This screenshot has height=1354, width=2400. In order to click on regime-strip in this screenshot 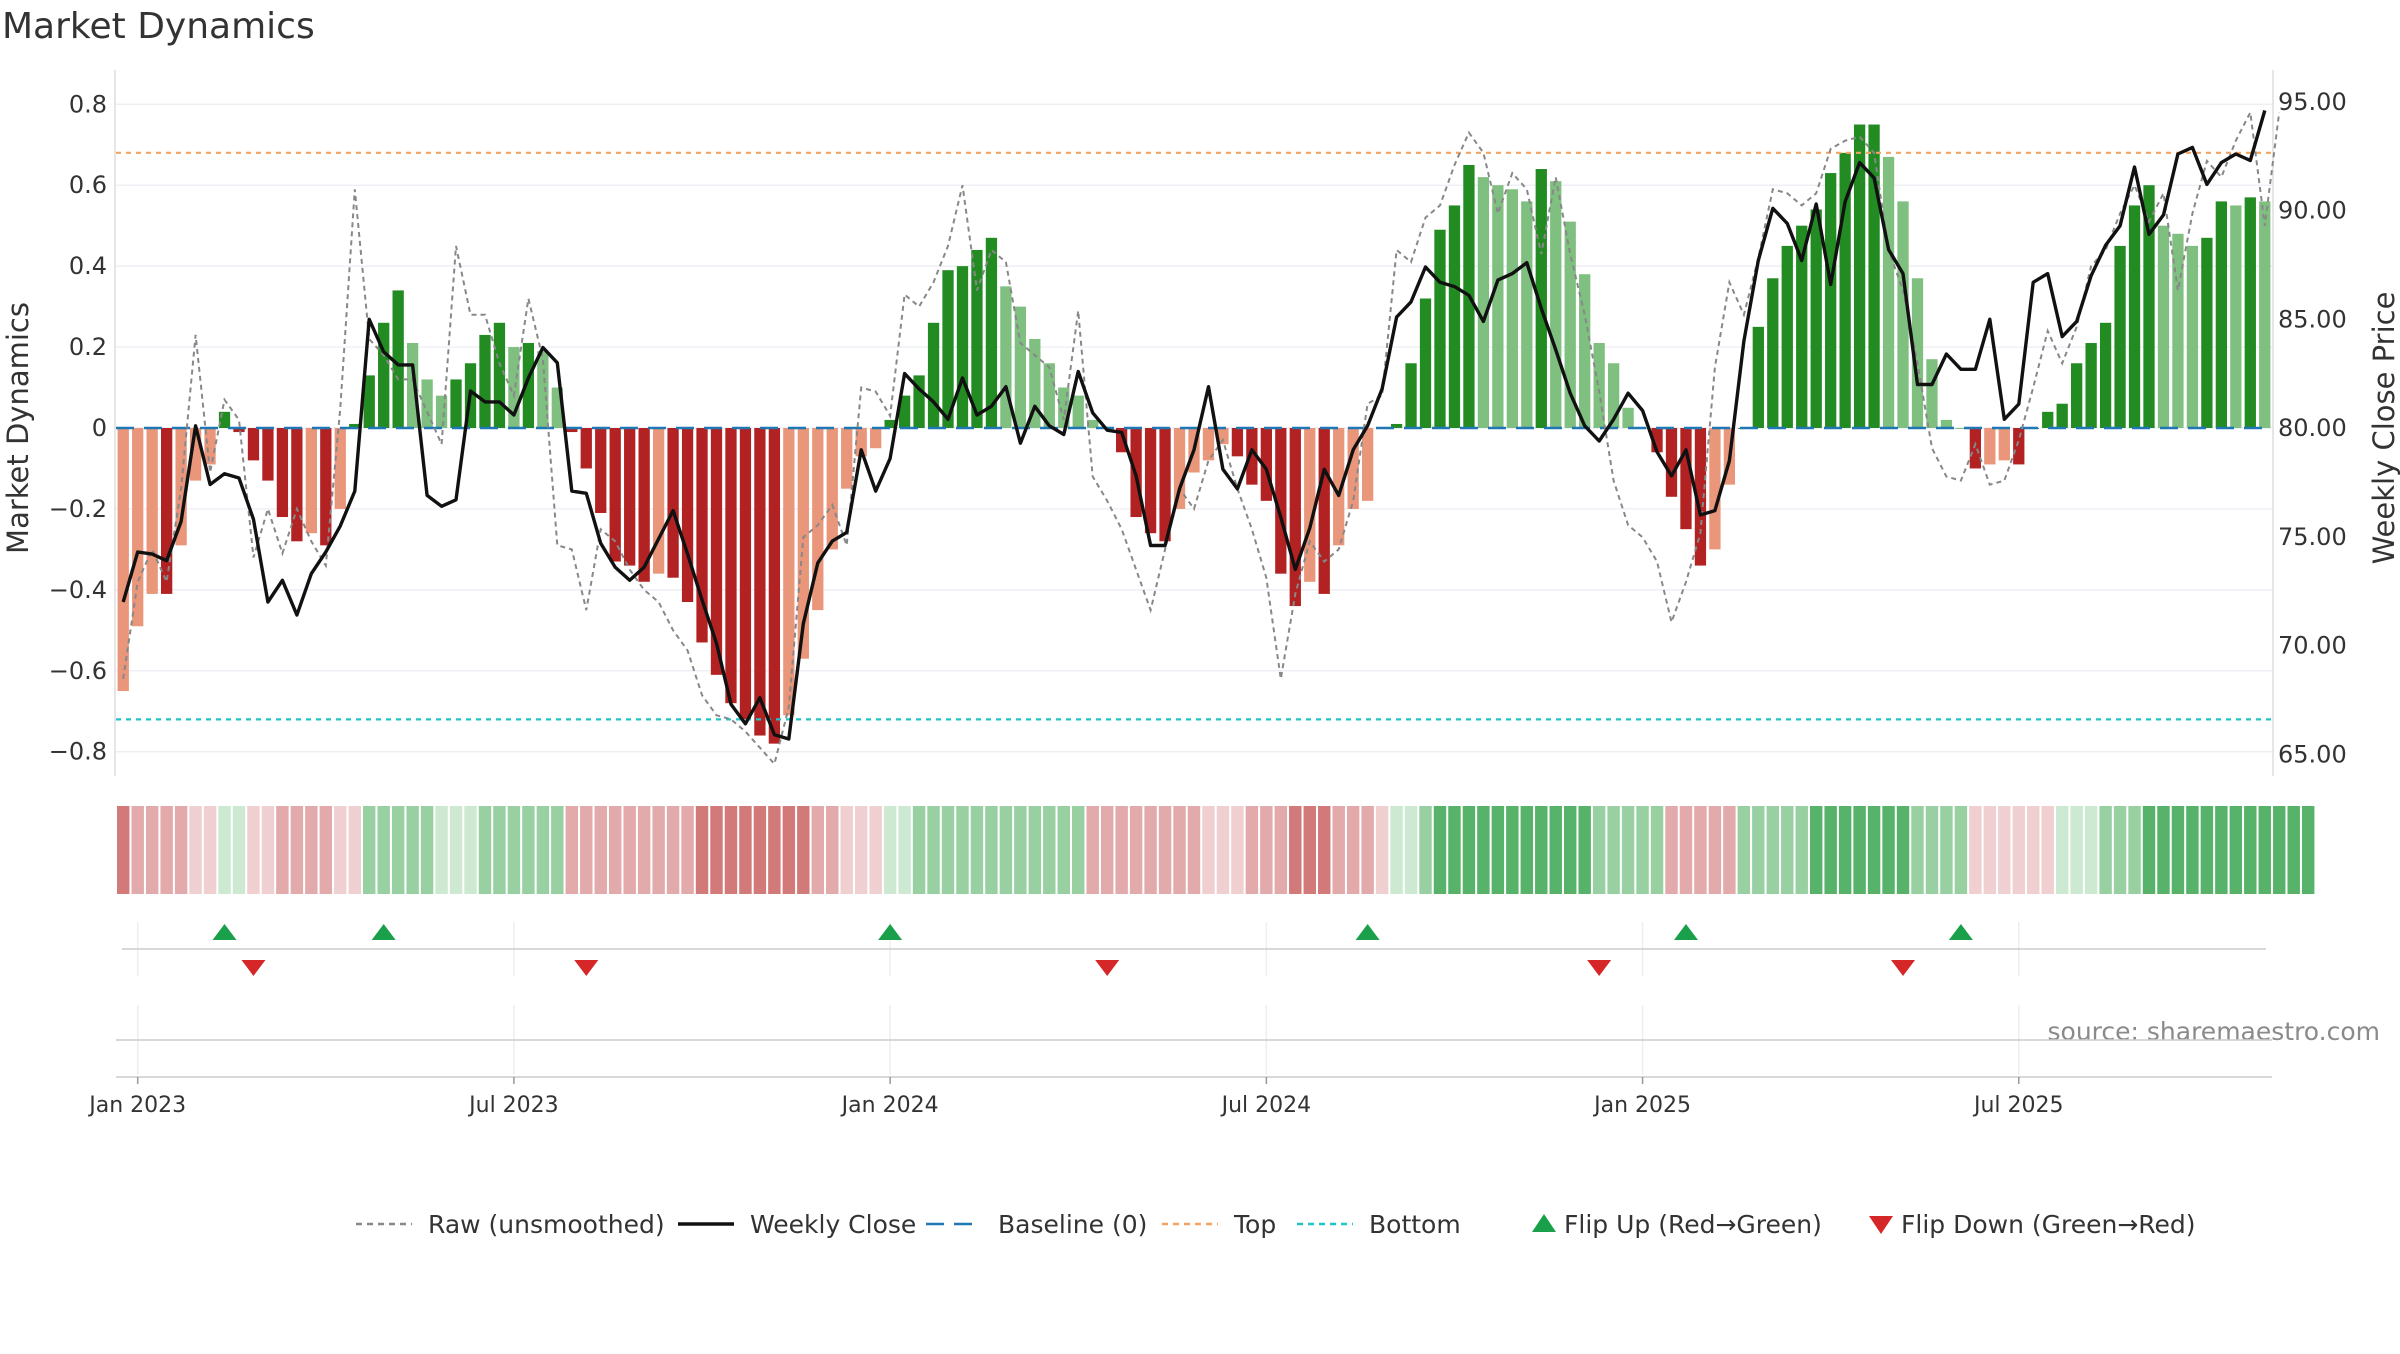, I will do `click(1216, 850)`.